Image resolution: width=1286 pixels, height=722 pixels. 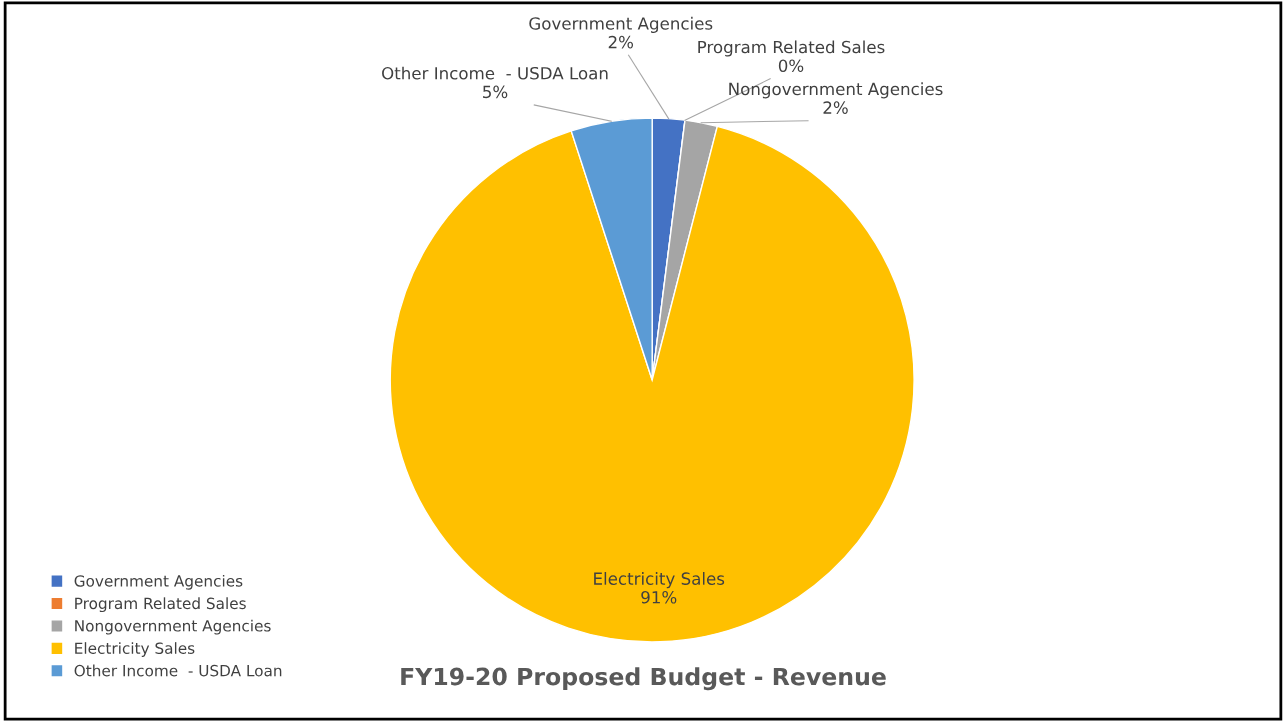 I want to click on category-label: Program Related Sales, so click(x=791, y=48).